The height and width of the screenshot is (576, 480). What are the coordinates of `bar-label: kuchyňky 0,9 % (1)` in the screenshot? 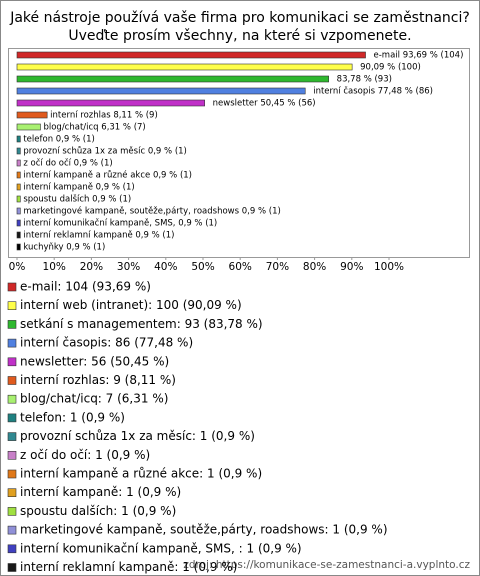 It's located at (64, 247).